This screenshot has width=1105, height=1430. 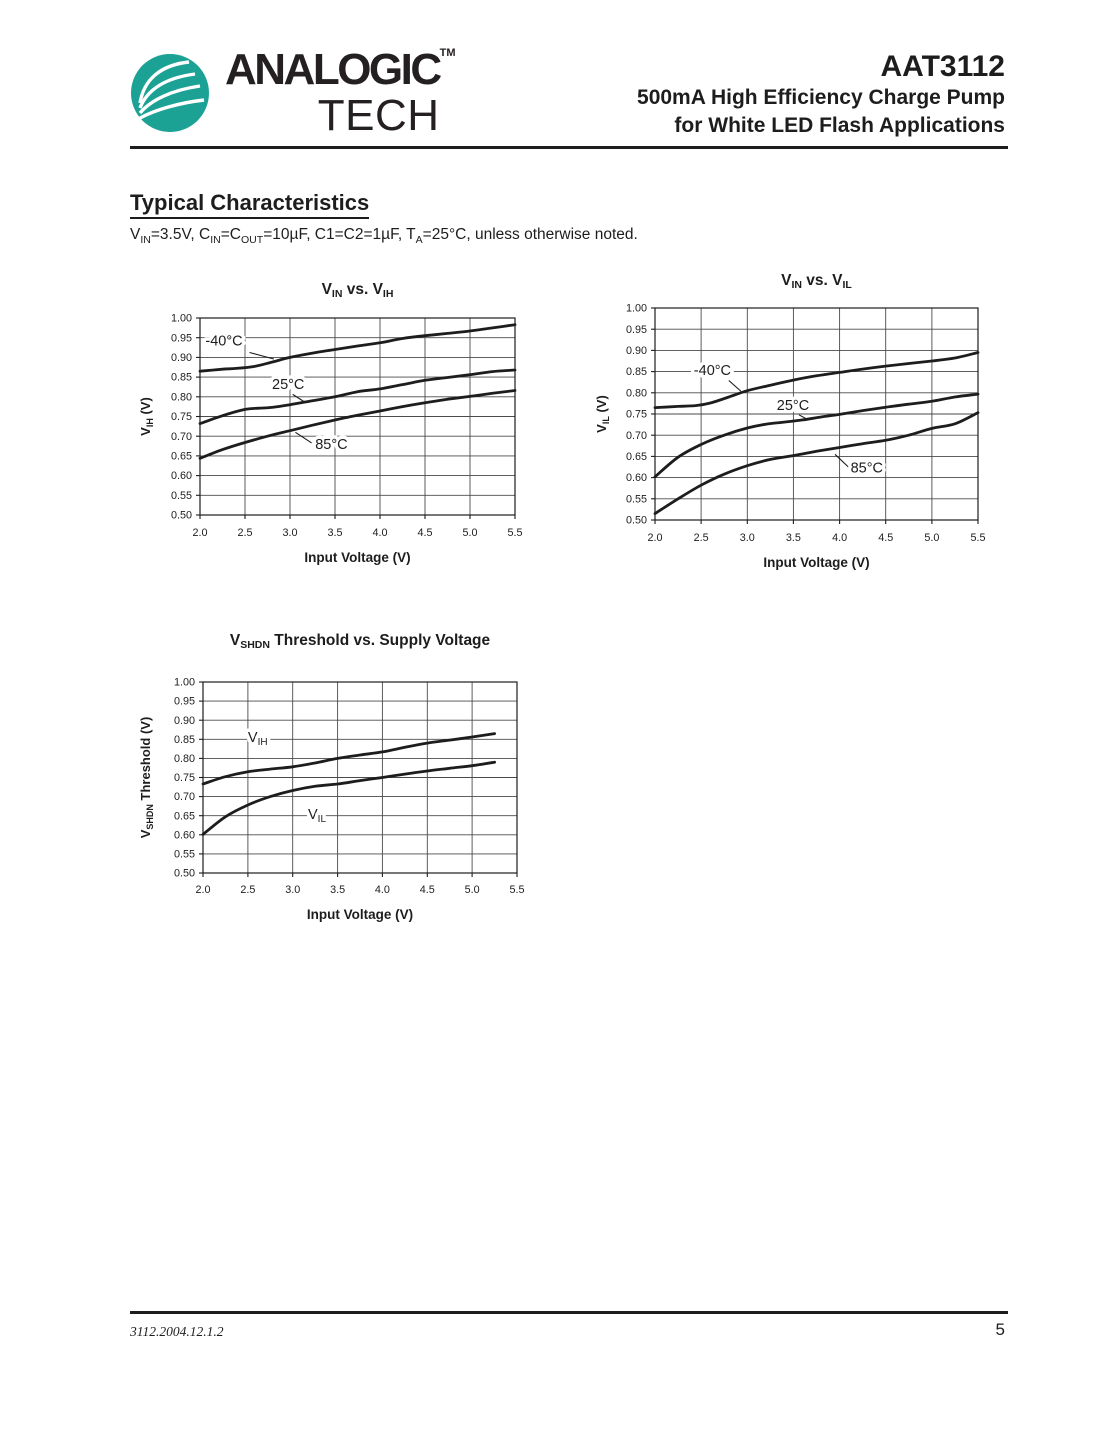 I want to click on subtitle-line-2: for White LED Flash Applications, so click(x=839, y=125).